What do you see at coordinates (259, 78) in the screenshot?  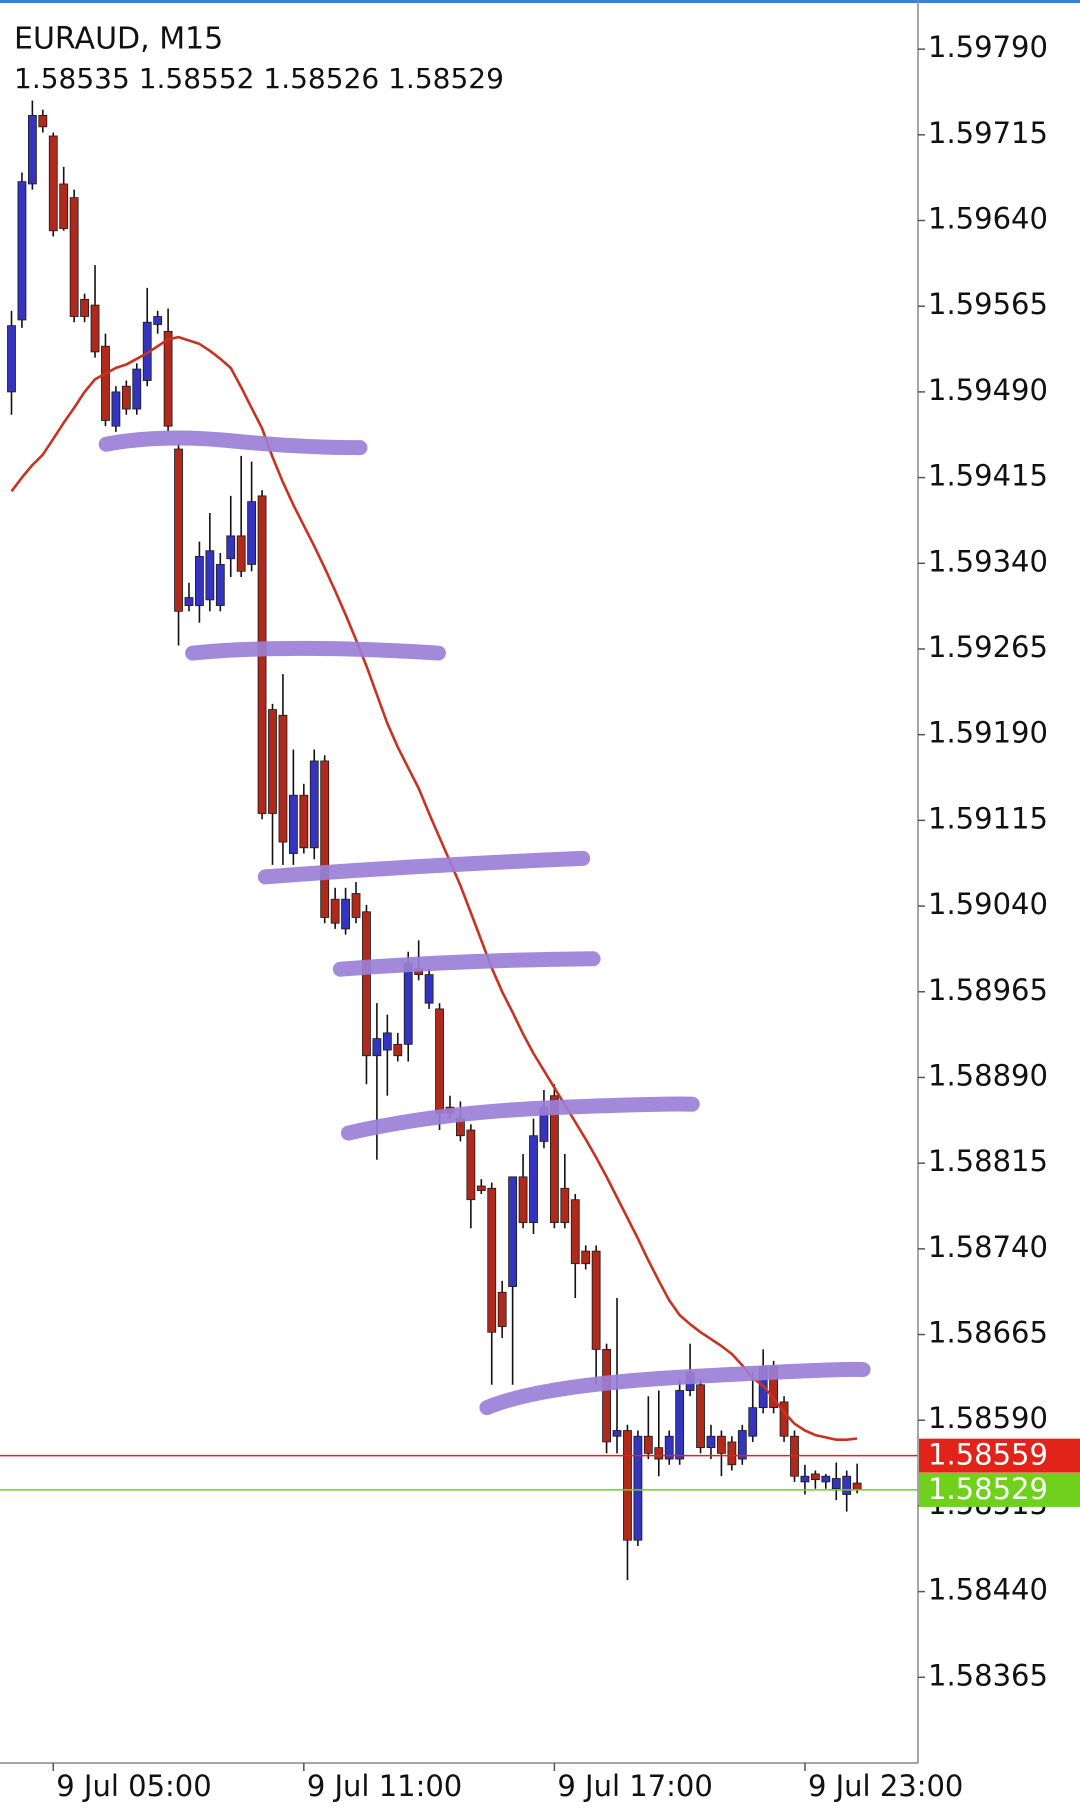 I see `ohlc-readout: 1.58535 1.58552 1.58526 1.58529` at bounding box center [259, 78].